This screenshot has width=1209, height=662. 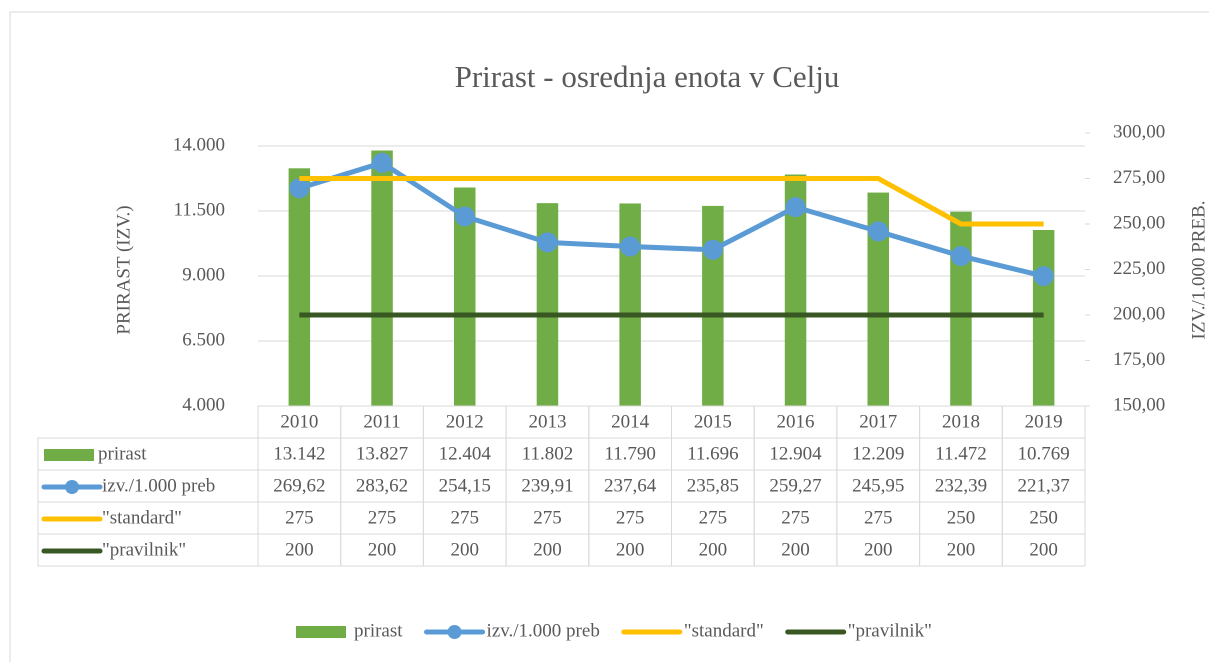 I want to click on y-tick-label: 4.000, so click(x=203, y=404).